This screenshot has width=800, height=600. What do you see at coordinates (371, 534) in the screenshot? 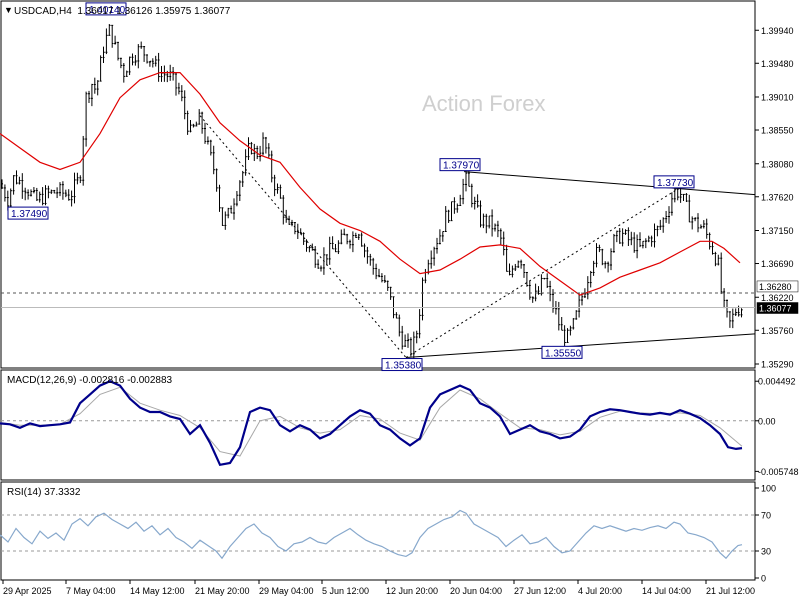
I see `rsi-line` at bounding box center [371, 534].